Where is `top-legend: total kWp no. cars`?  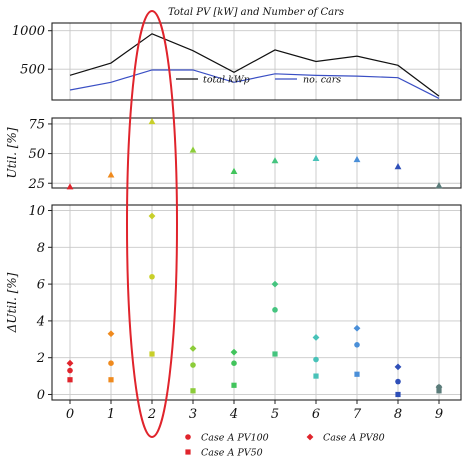 top-legend: total kWp no. cars is located at coordinates (258, 80).